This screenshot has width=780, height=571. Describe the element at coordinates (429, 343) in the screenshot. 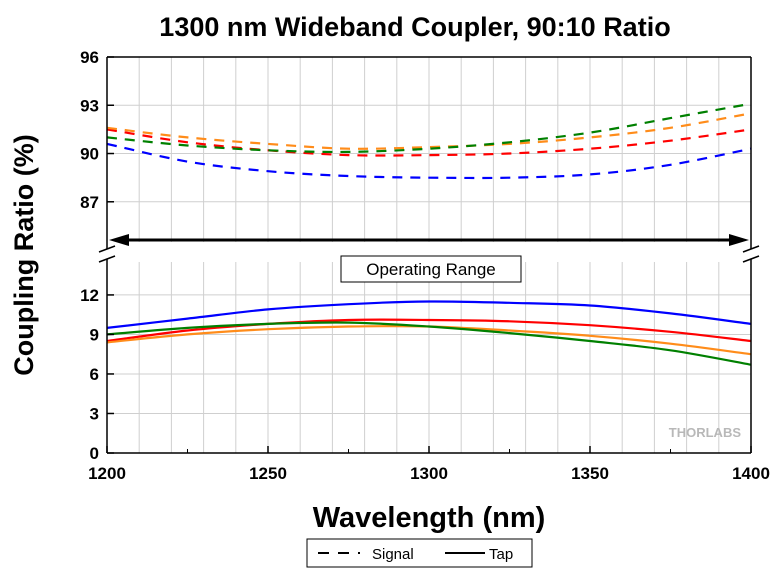

I see `tap-green-series-line` at that location.